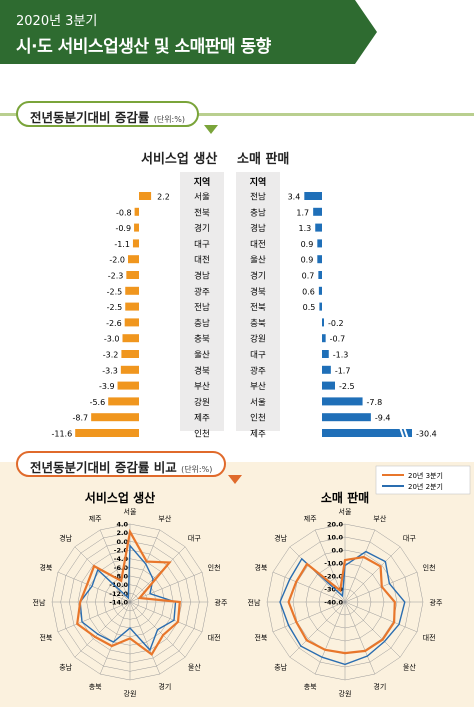 This screenshot has height=707, width=474. I want to click on section1-title: 전년동분기대비 증감률, so click(90, 117).